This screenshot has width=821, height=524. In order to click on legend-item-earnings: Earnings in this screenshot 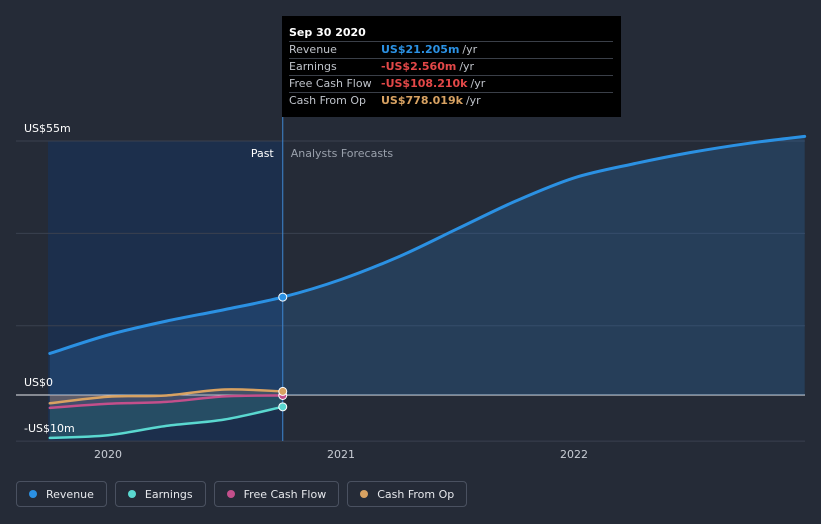, I will do `click(160, 494)`.